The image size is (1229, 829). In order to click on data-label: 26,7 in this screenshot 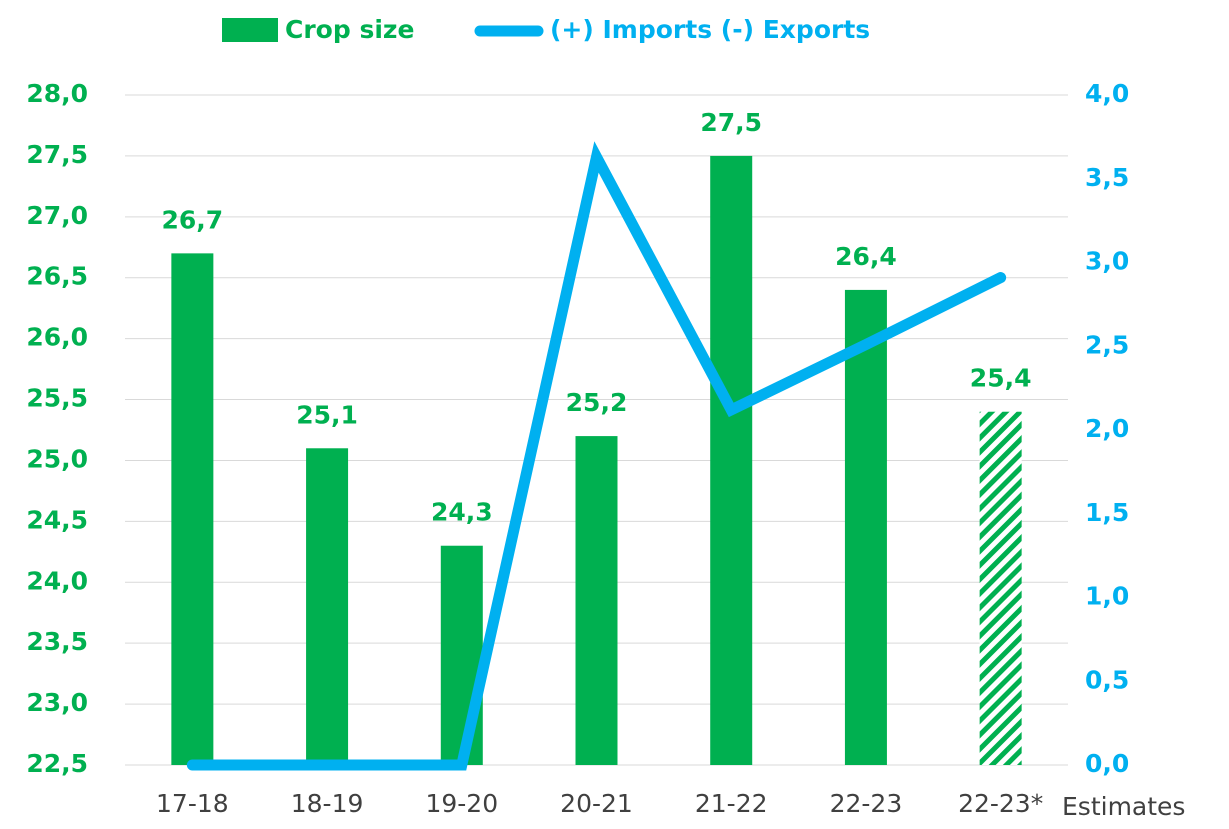, I will do `click(193, 219)`.